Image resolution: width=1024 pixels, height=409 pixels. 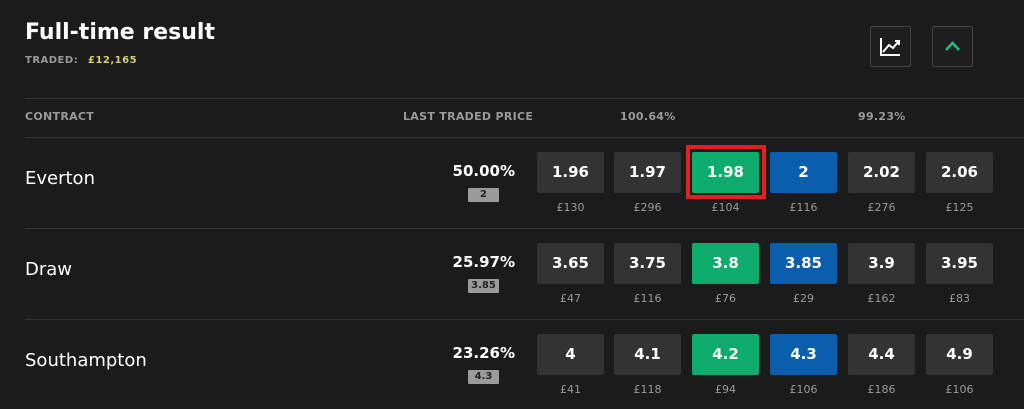 I want to click on stake-amount: £76, so click(x=725, y=298).